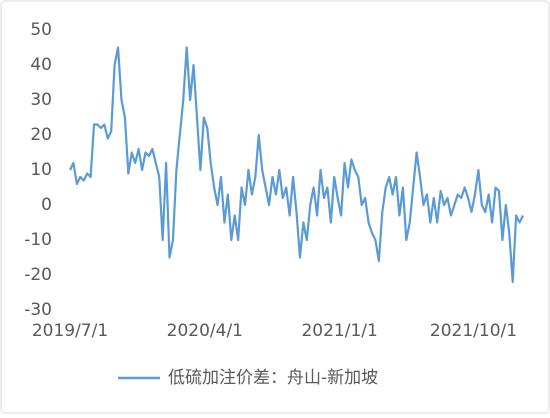  What do you see at coordinates (46, 205) in the screenshot?
I see `y-tick-label: 0` at bounding box center [46, 205].